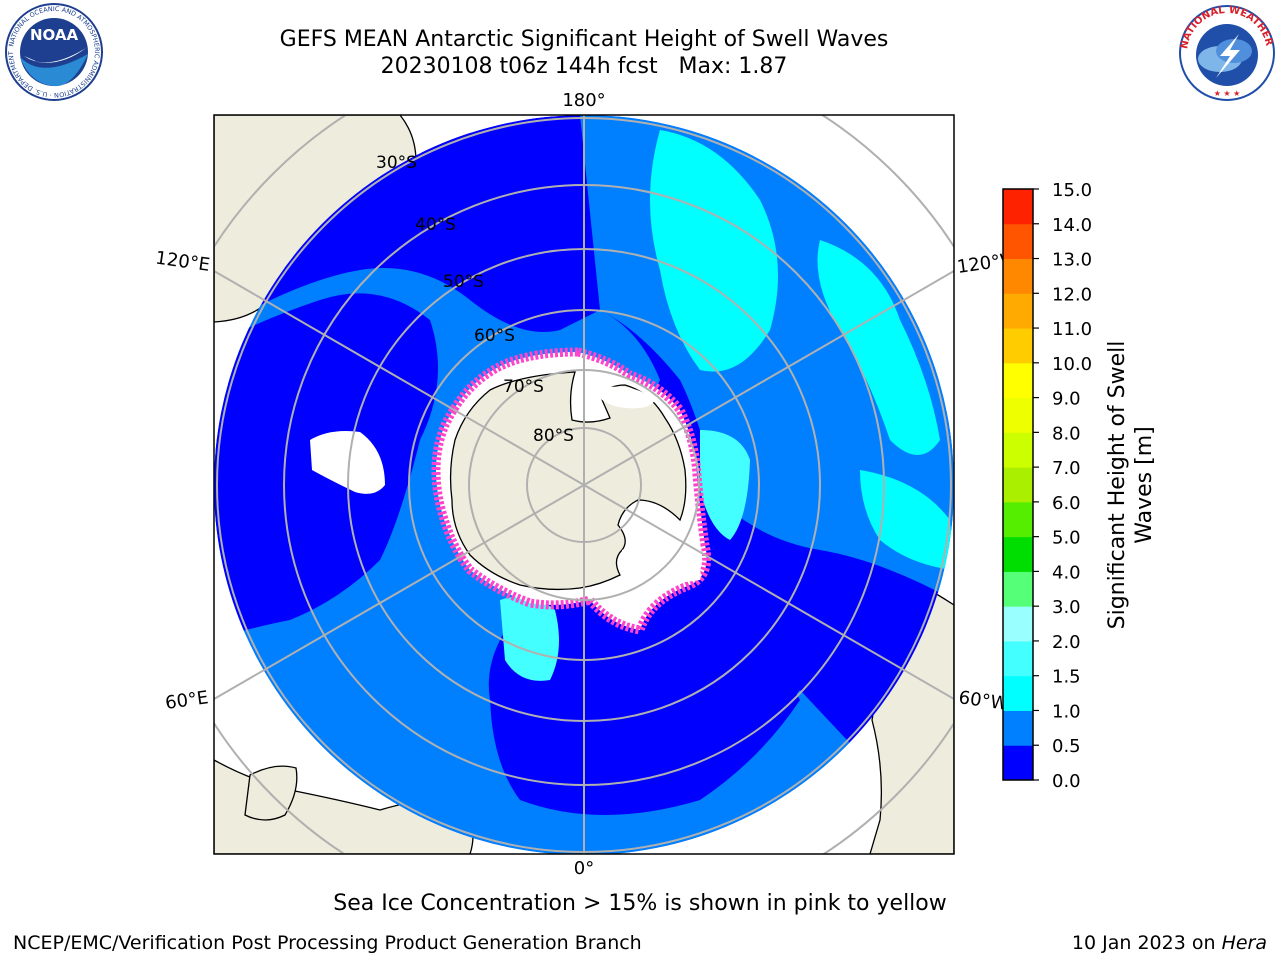 This screenshot has width=1280, height=960. What do you see at coordinates (983, 701) in the screenshot?
I see `label-60w: 60°W` at bounding box center [983, 701].